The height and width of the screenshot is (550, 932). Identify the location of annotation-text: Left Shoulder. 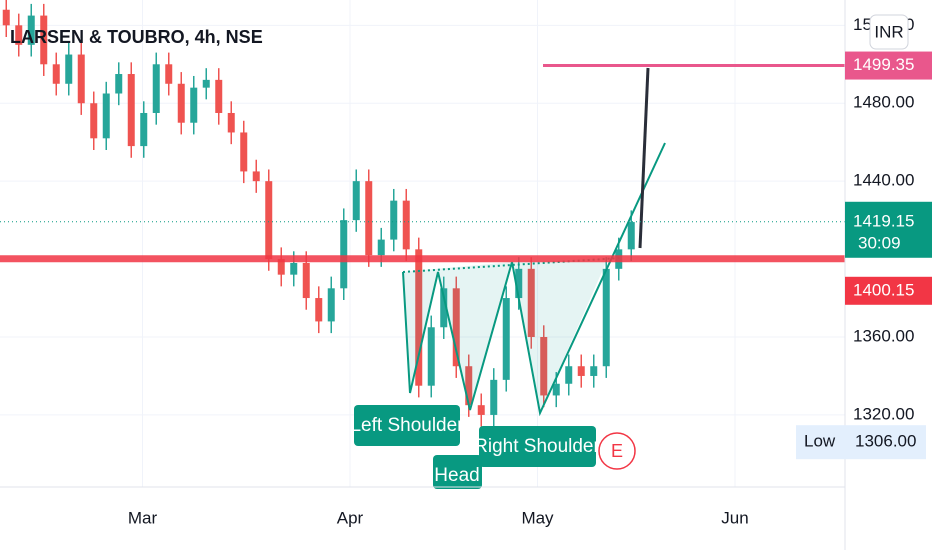
(407, 425).